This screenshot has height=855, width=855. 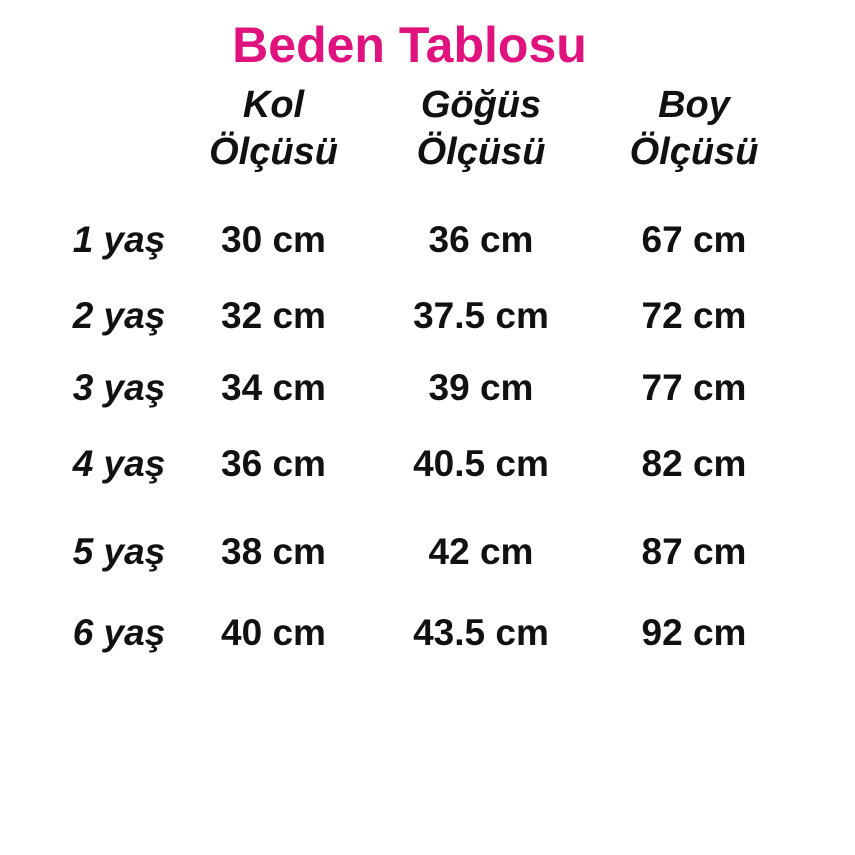 I want to click on cell-boy: 77 cm, so click(x=694, y=387).